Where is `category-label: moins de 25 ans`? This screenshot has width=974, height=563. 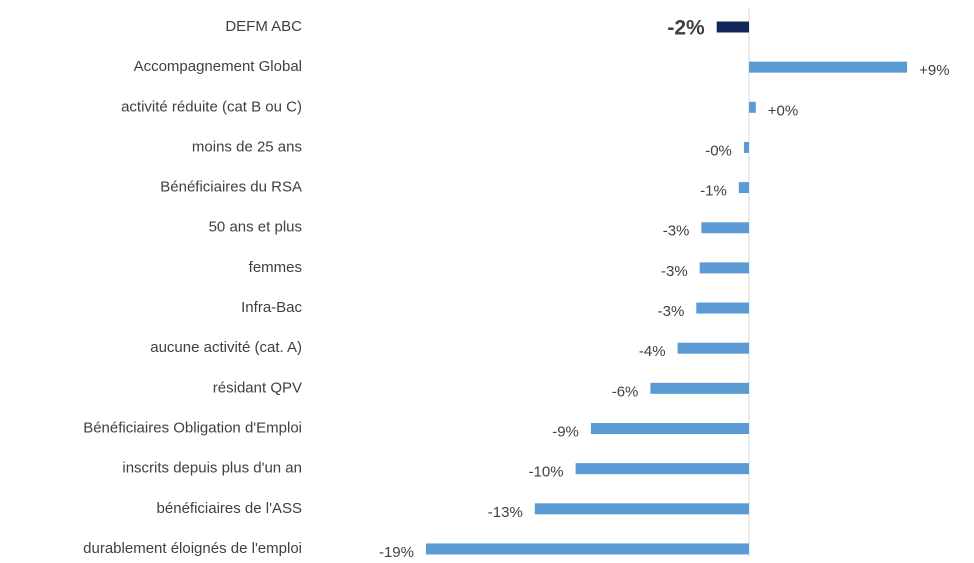
category-label: moins de 25 ans is located at coordinates (247, 146).